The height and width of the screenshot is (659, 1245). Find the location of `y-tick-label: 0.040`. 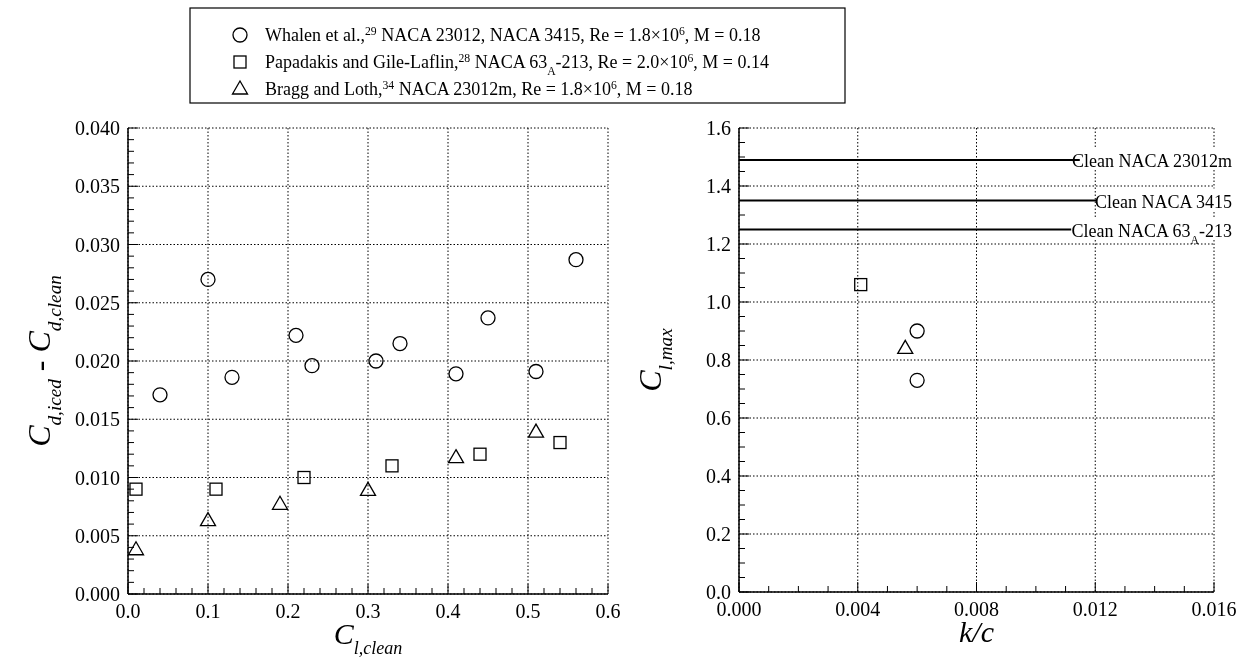

y-tick-label: 0.040 is located at coordinates (97, 128).